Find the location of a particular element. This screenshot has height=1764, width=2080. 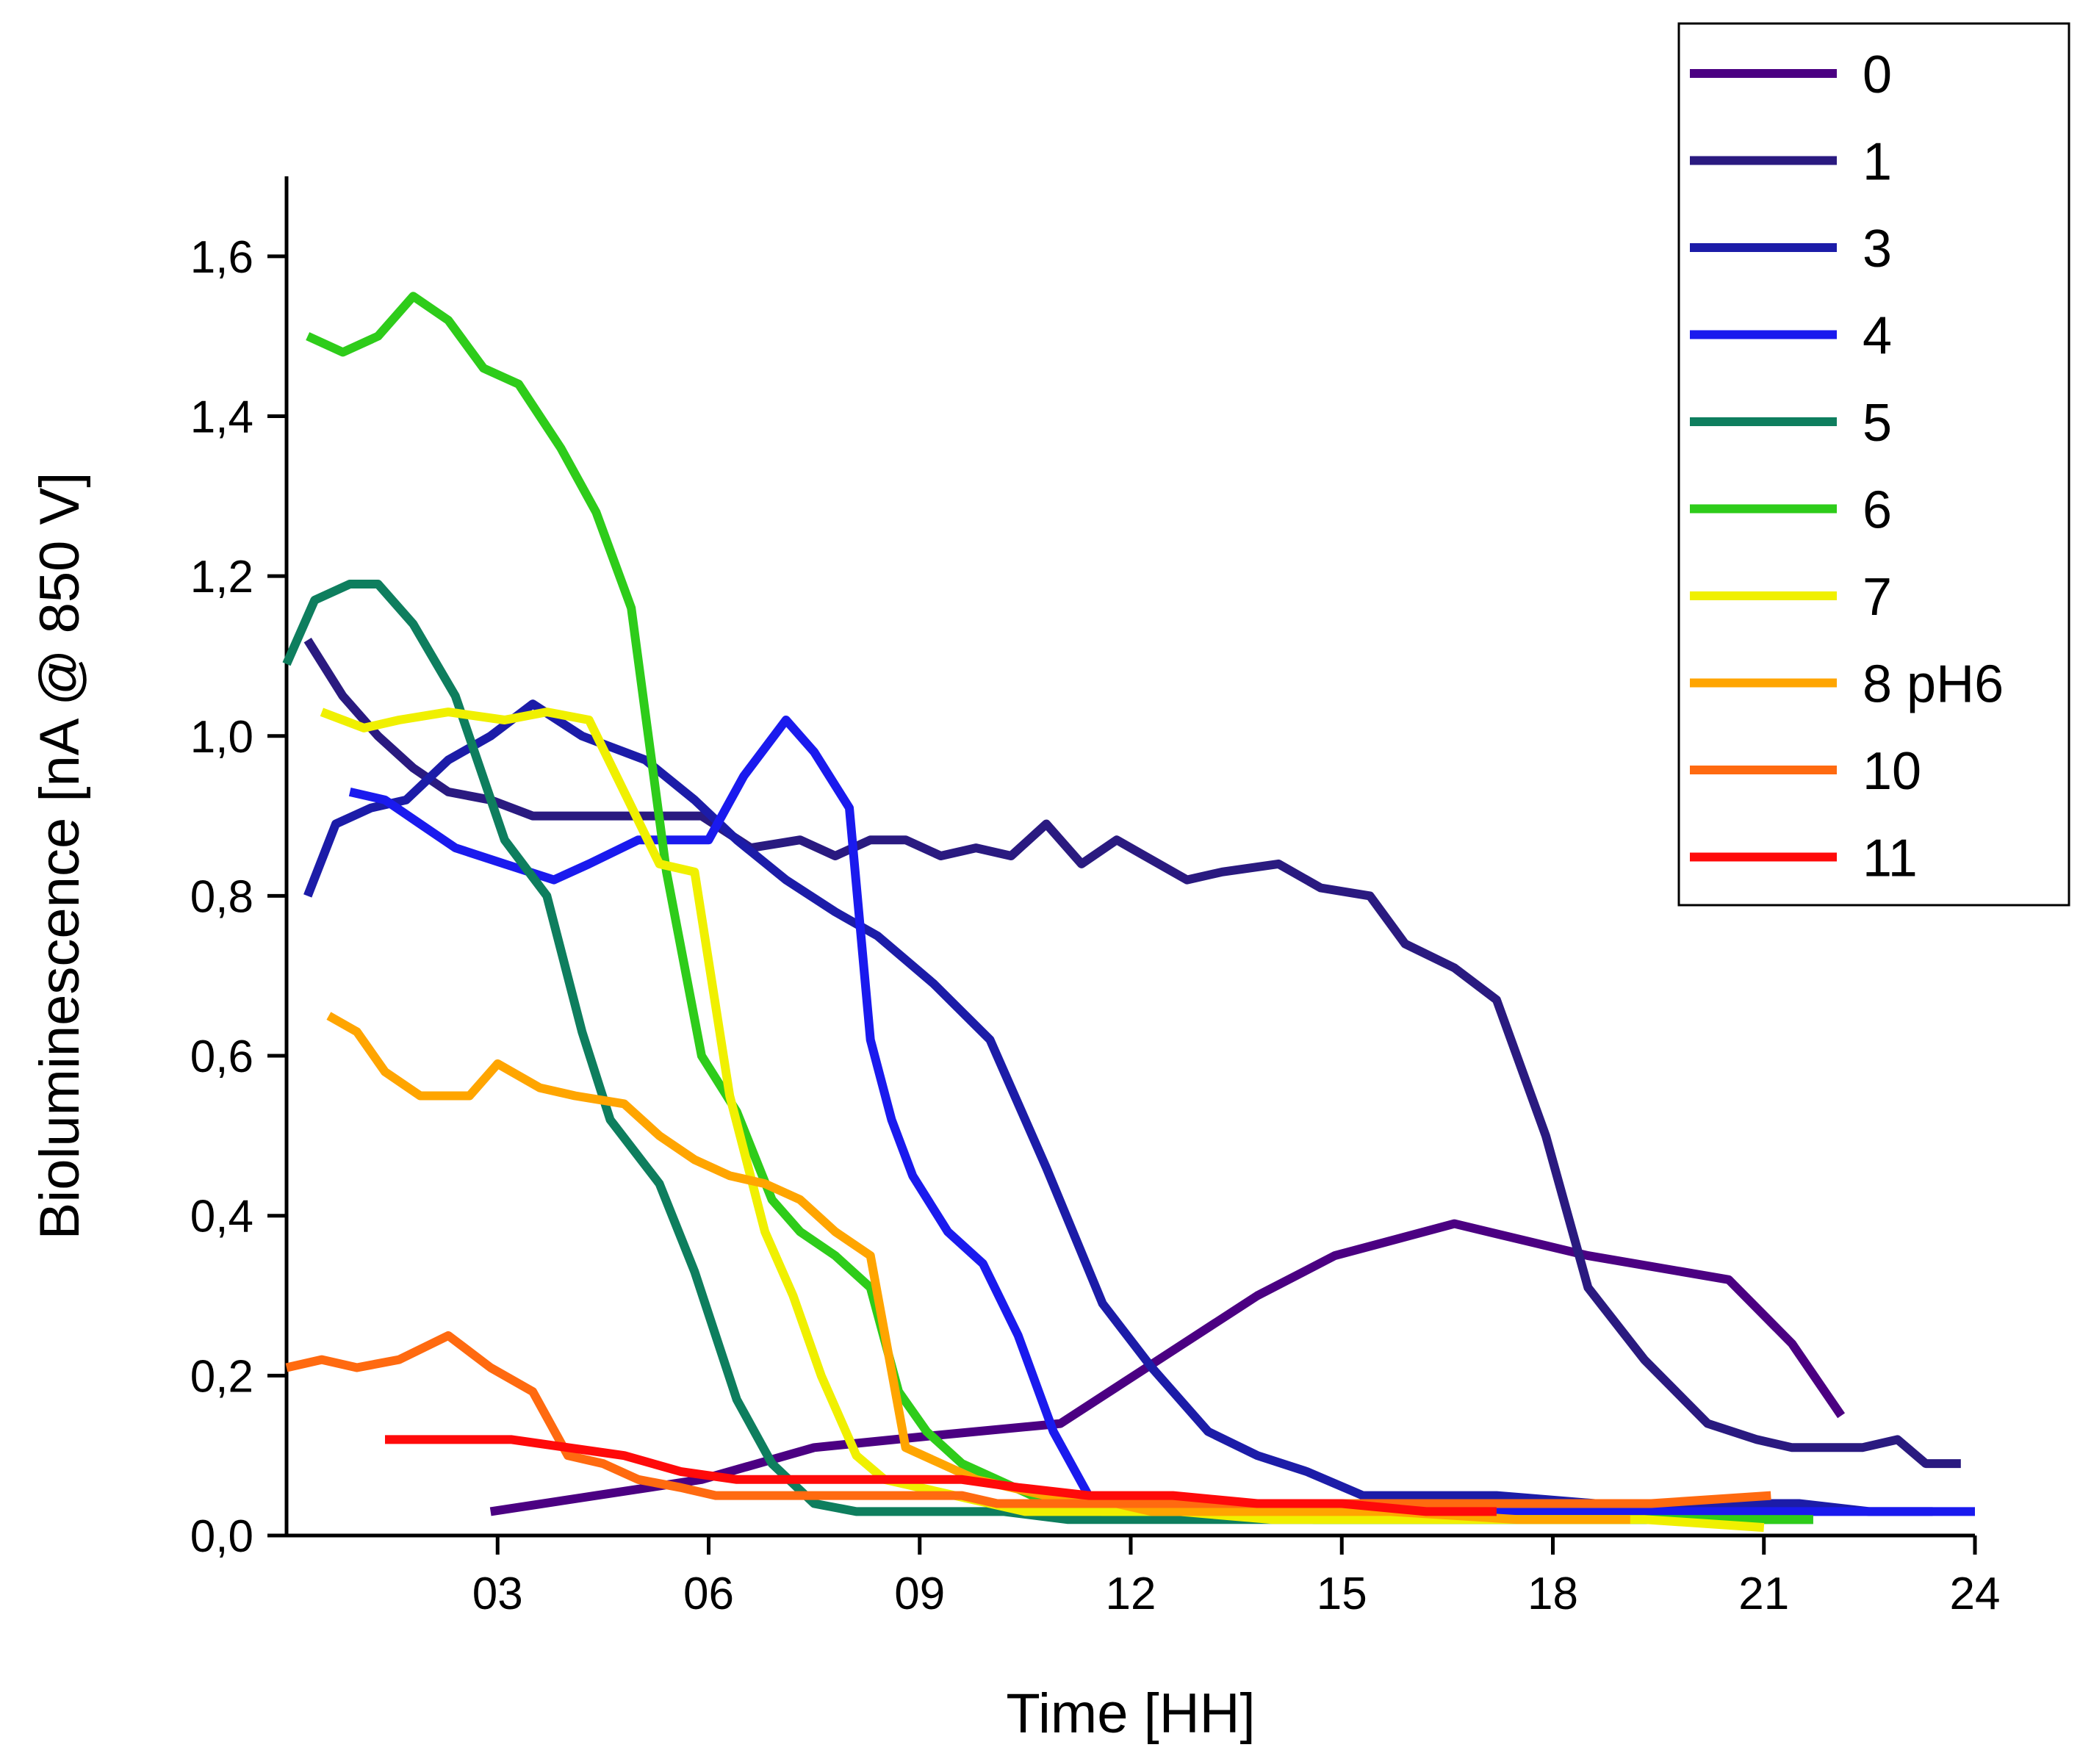

y-tick-label: 0,8 is located at coordinates (221, 896).